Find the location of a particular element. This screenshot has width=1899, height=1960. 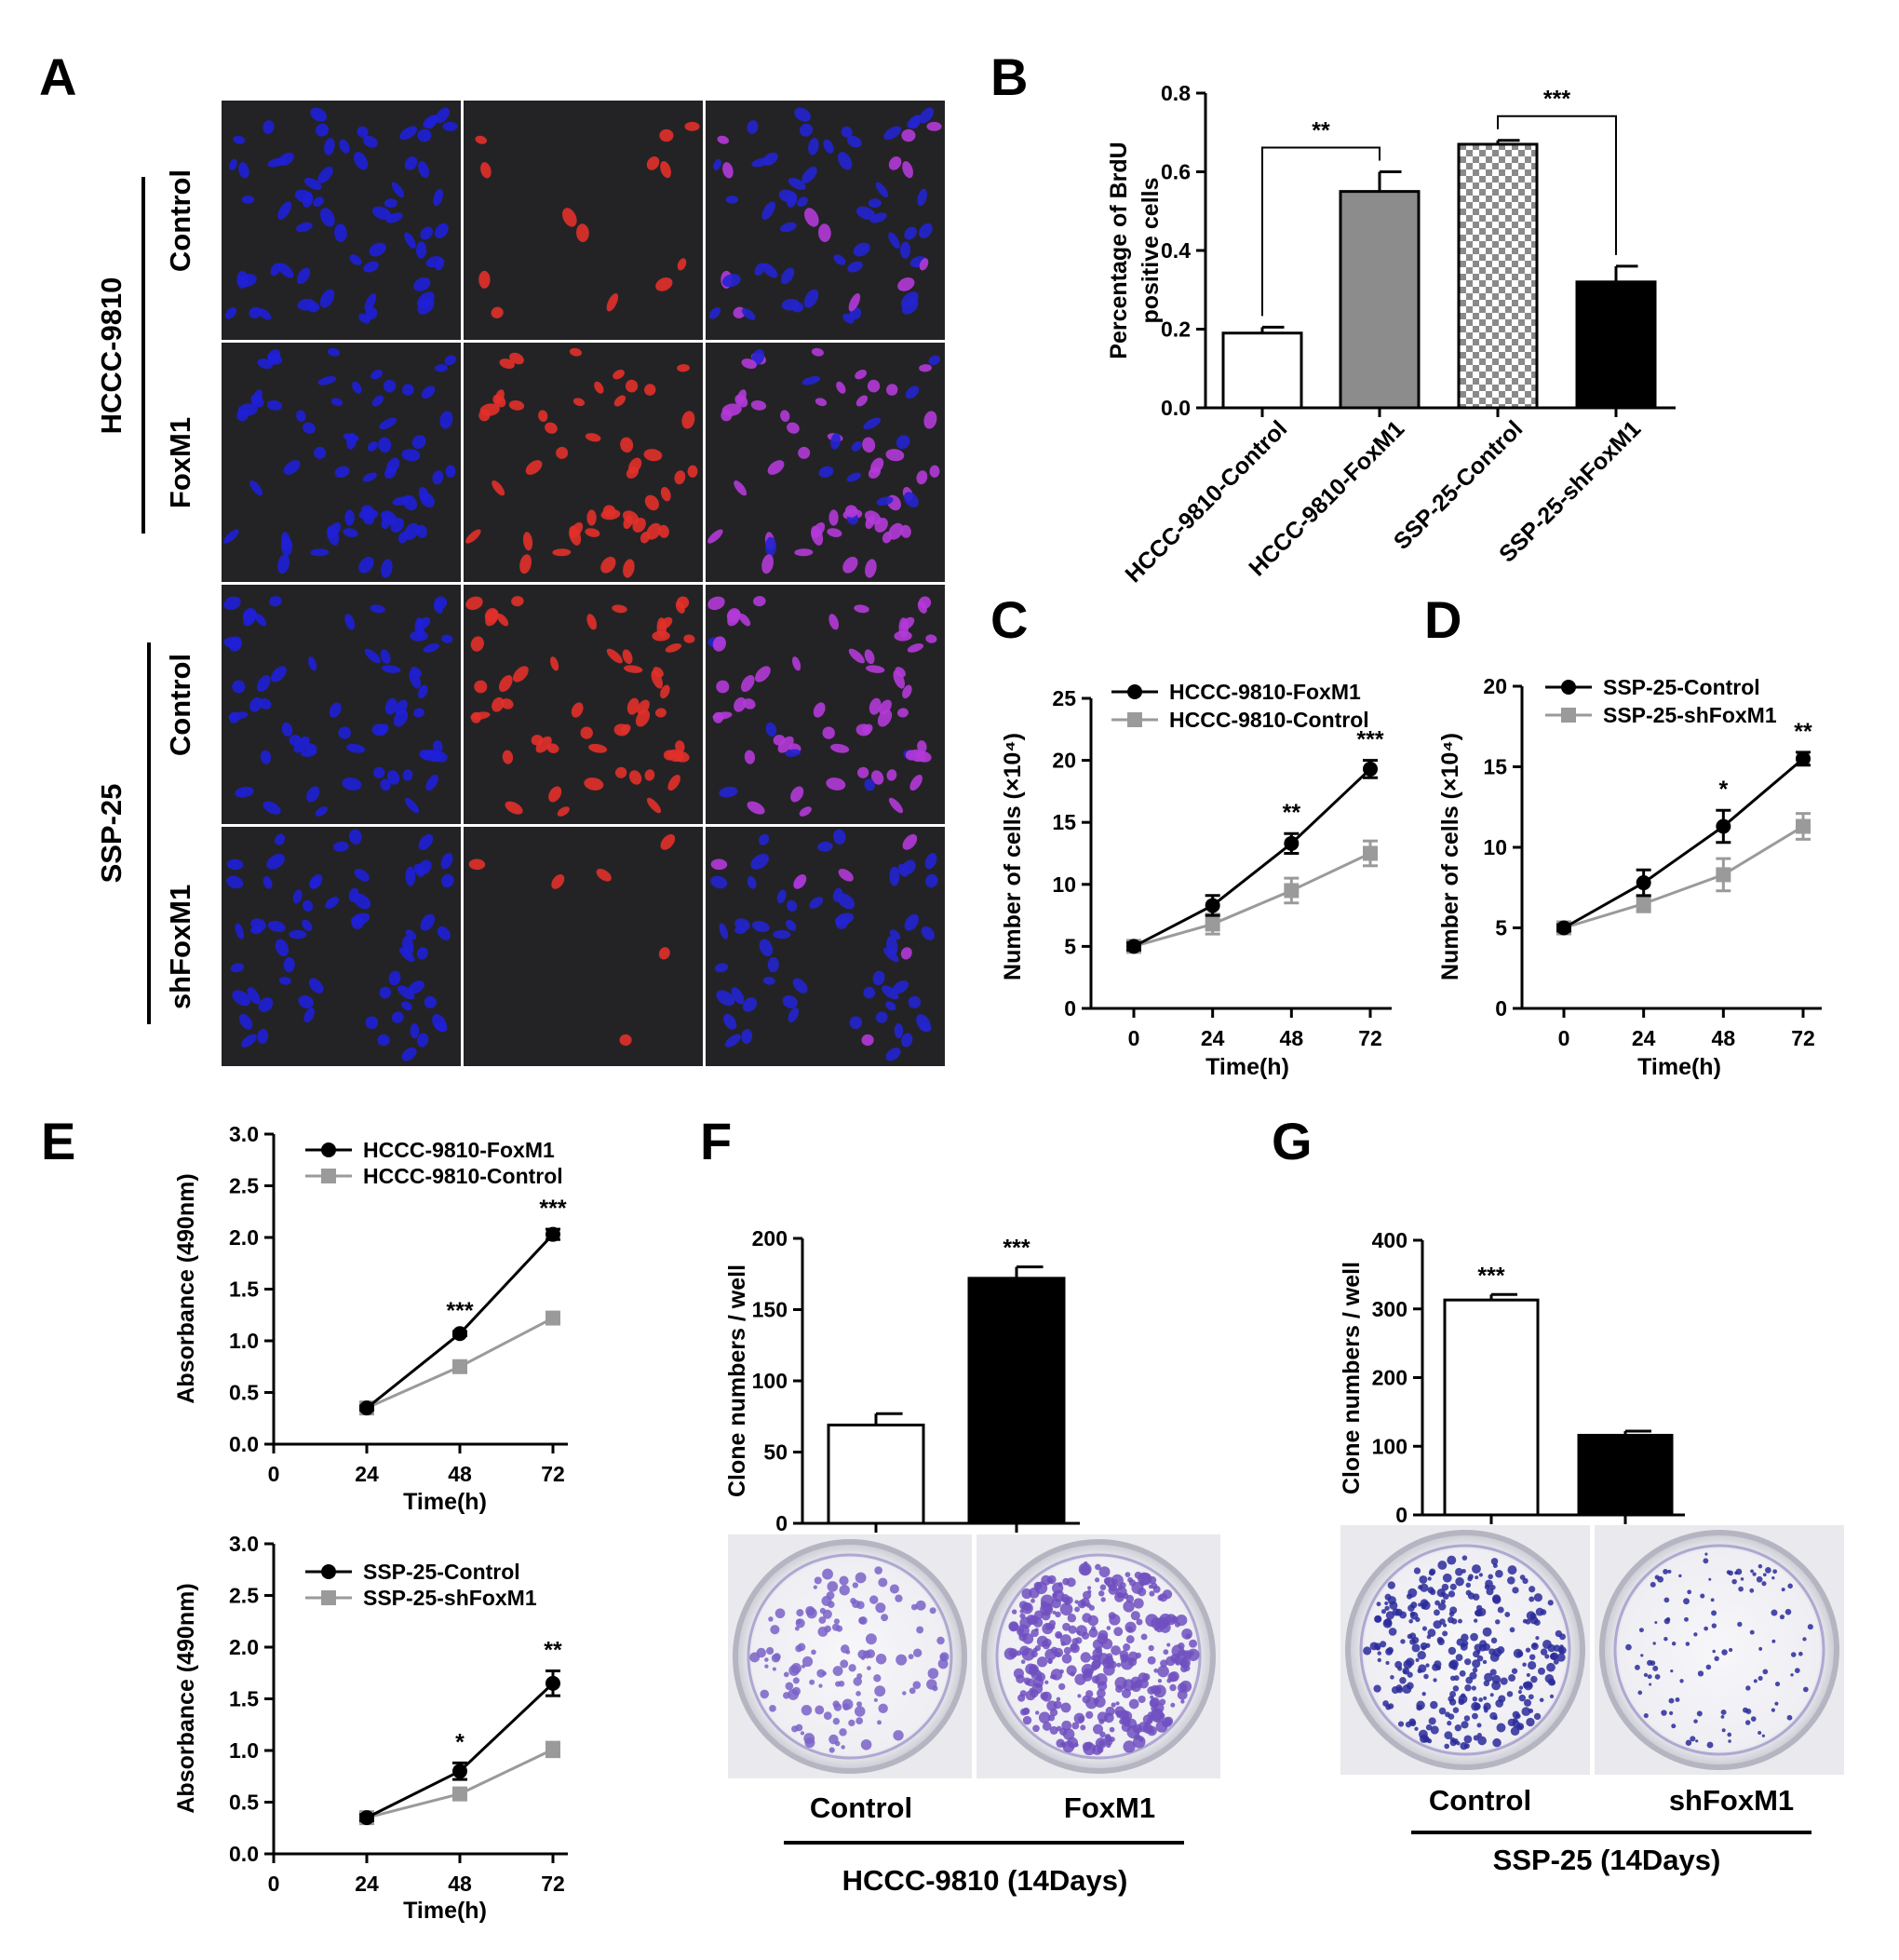

x-axis-label: Time(h) is located at coordinates (1679, 1067).